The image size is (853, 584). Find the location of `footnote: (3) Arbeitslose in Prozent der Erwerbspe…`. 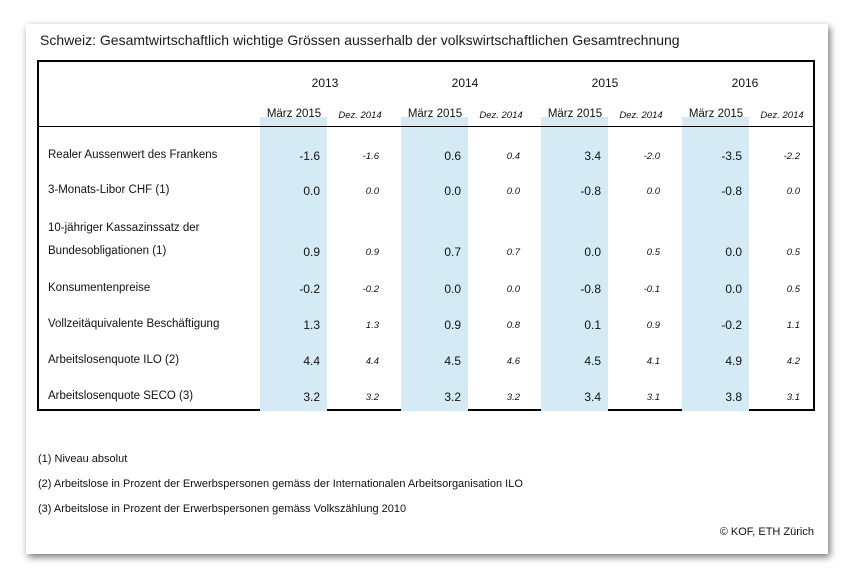

footnote: (3) Arbeitslose in Prozent der Erwerbspe… is located at coordinates (222, 509).